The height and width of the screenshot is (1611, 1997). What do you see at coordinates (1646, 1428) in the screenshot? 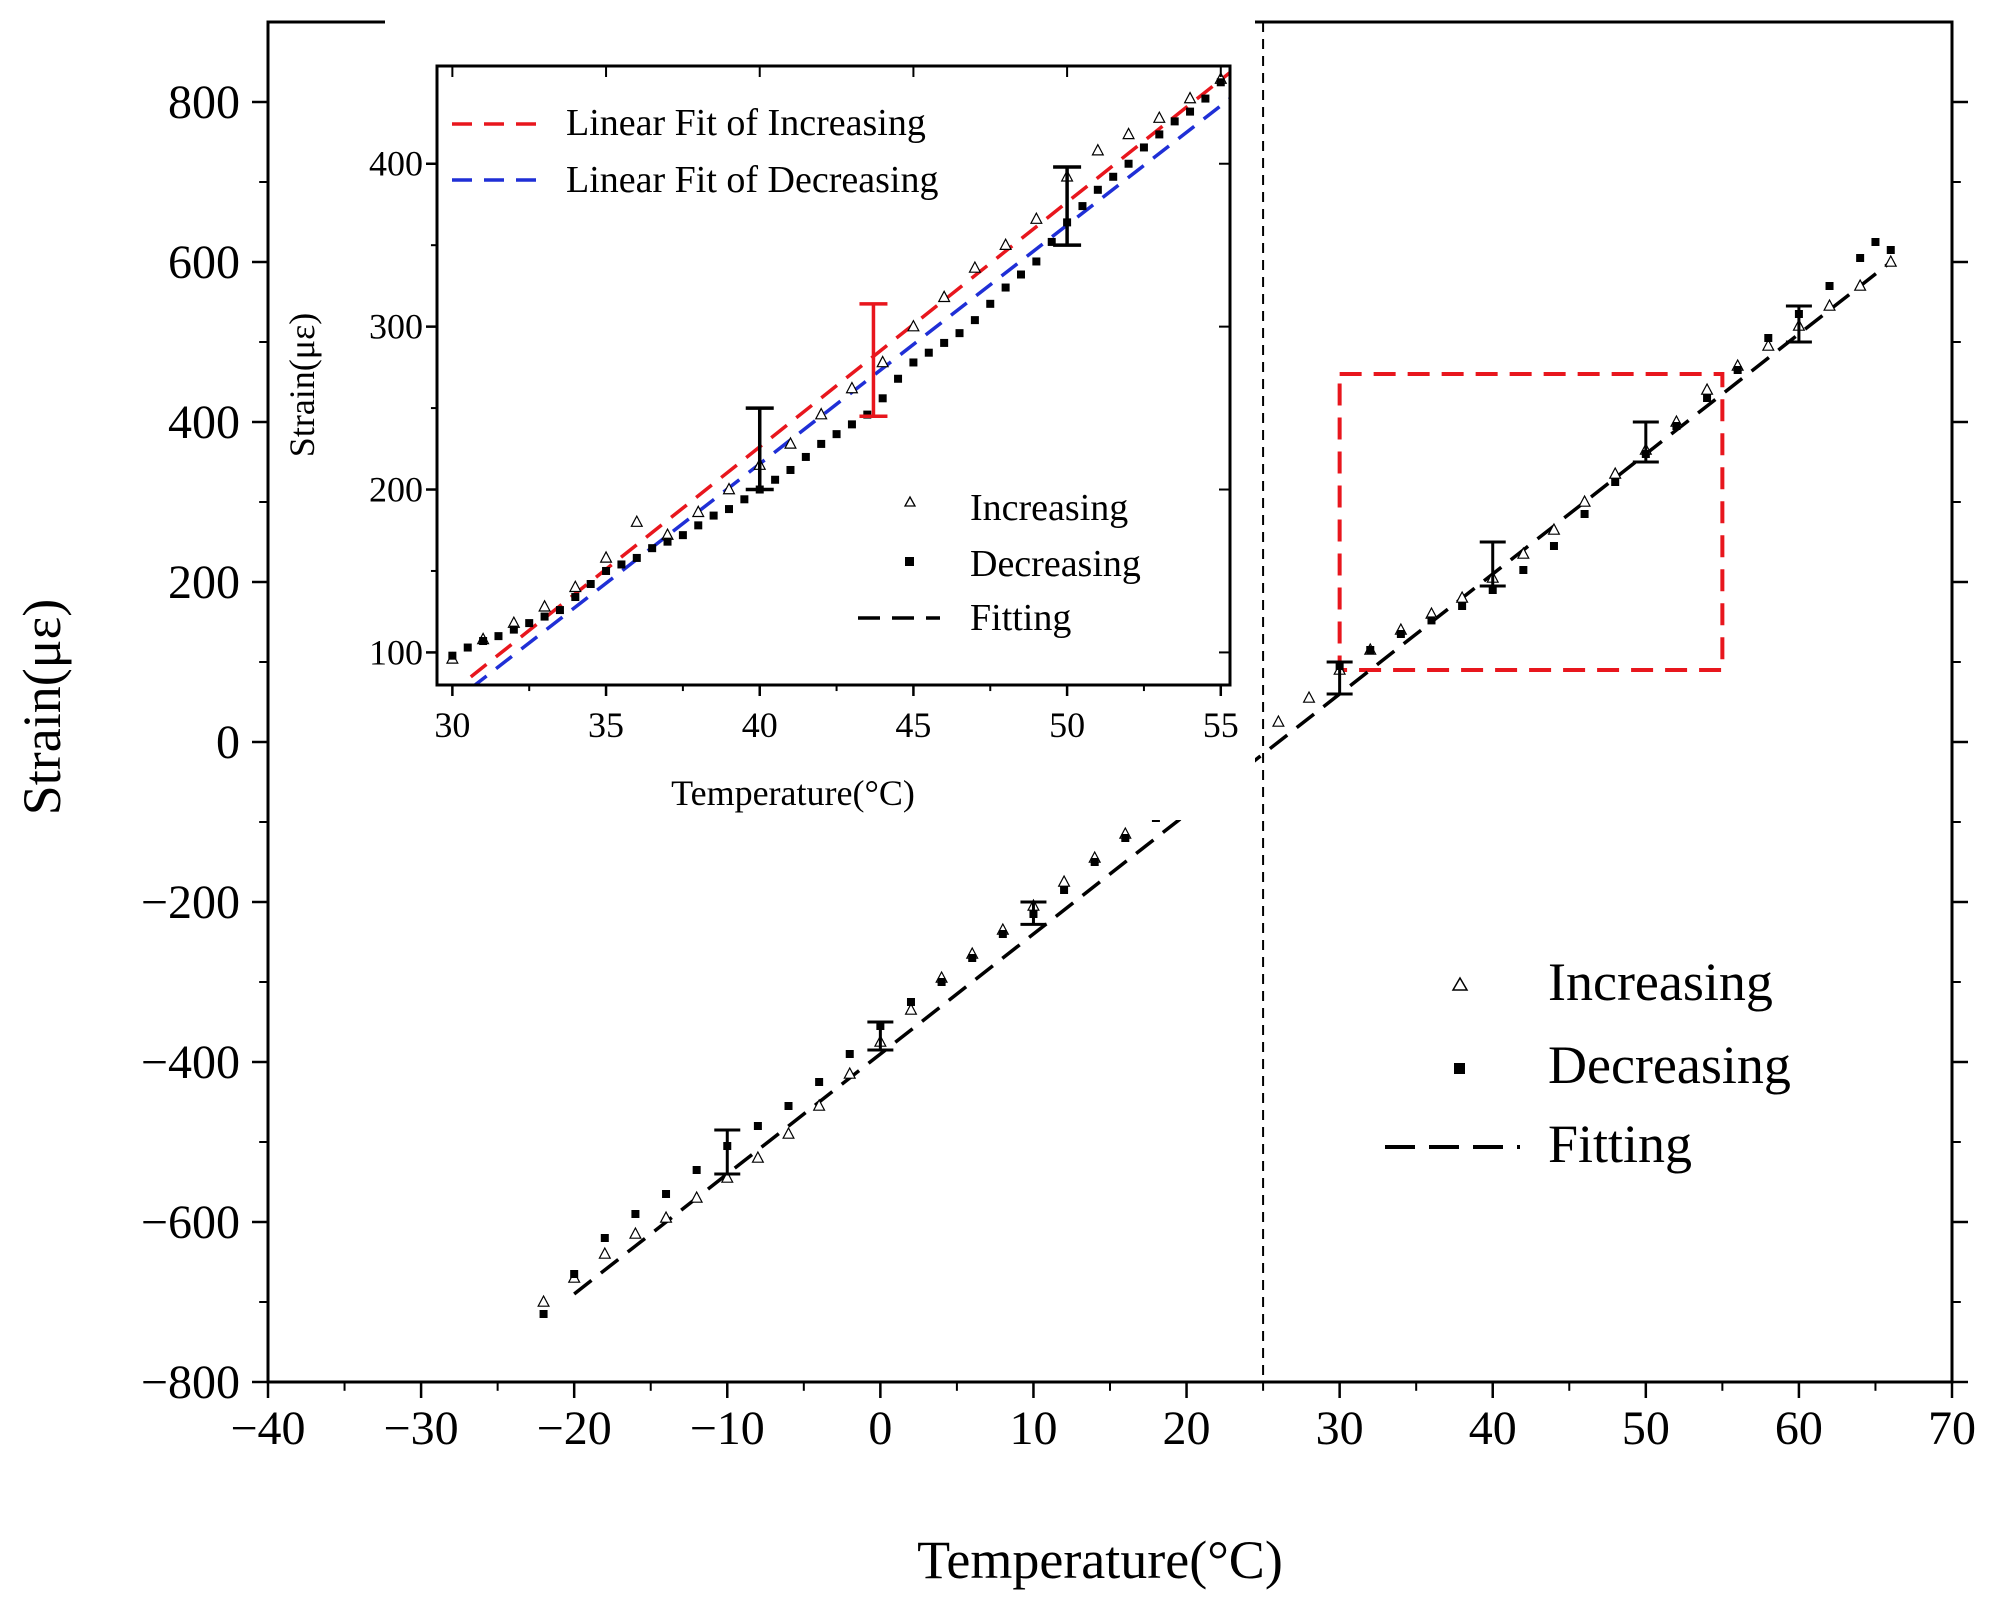
I see `main-x-tick-label: 50` at bounding box center [1646, 1428].